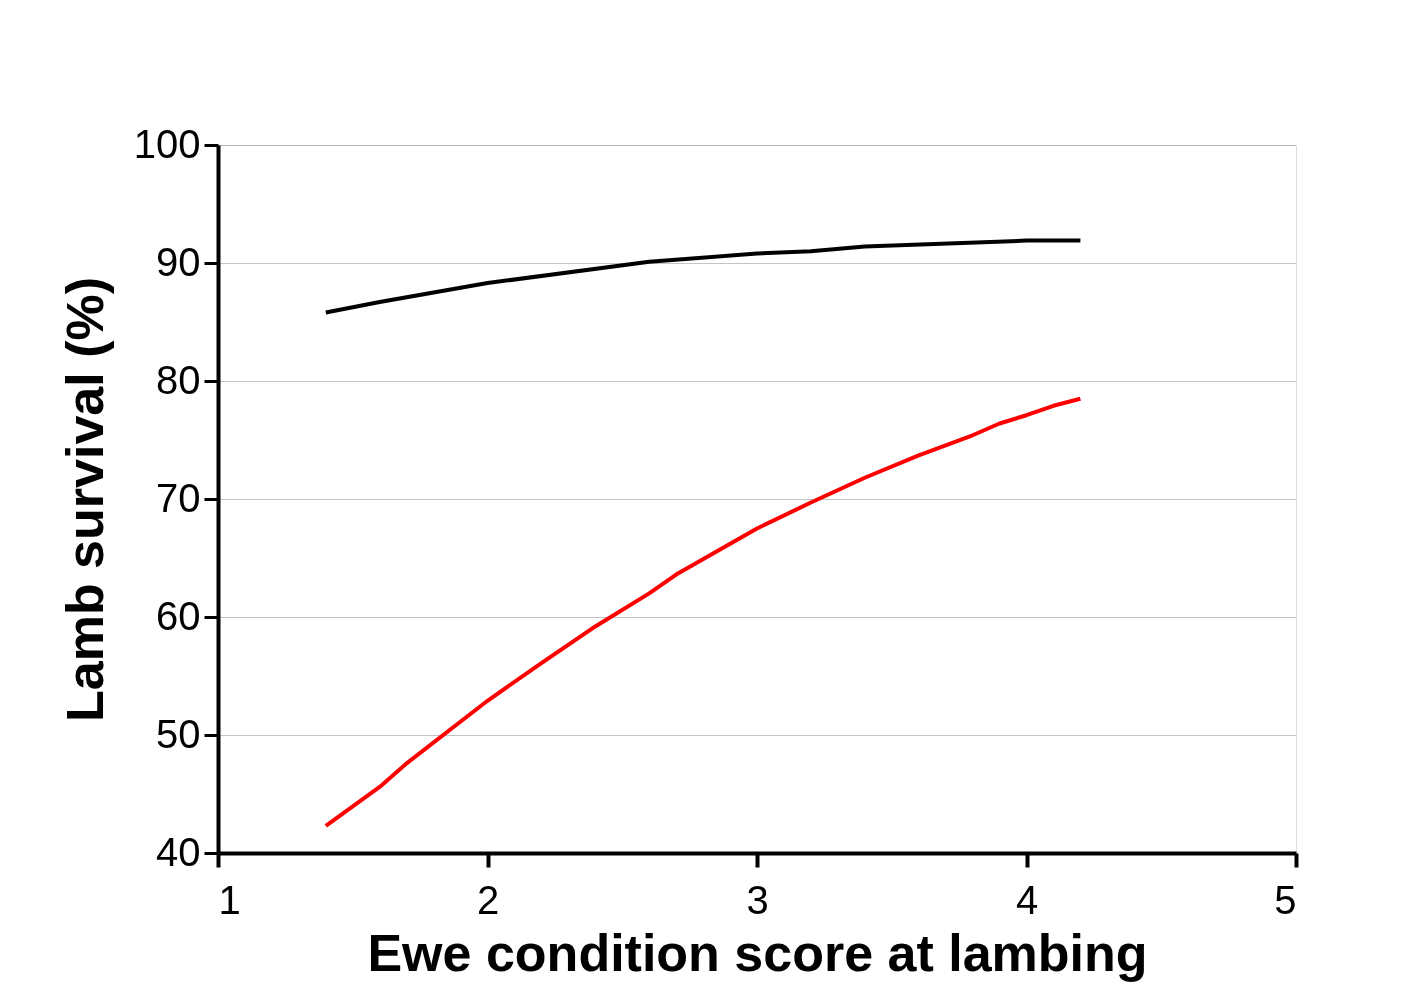 The width and height of the screenshot is (1409, 998). What do you see at coordinates (178, 733) in the screenshot?
I see `y-tick-label: 50` at bounding box center [178, 733].